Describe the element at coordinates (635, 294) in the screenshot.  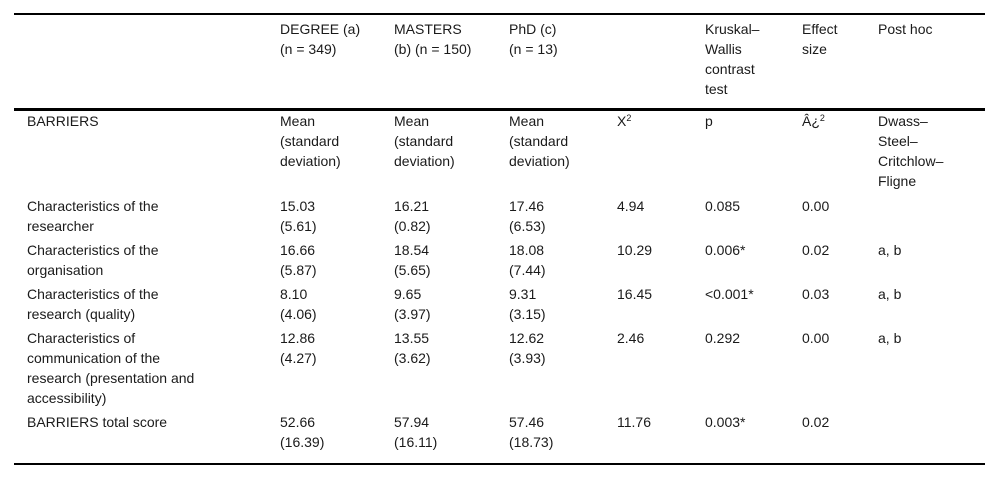
I see `cell-chi-squared: 16.45` at that location.